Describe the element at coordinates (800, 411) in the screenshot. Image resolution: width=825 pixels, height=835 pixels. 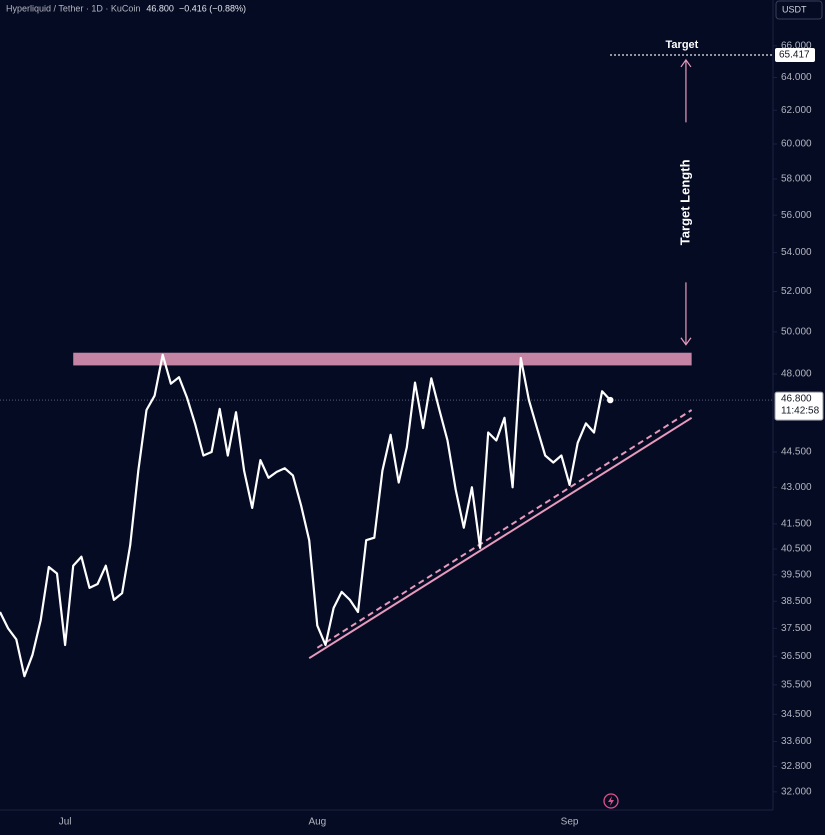
I see `countdown: 11:42:58` at that location.